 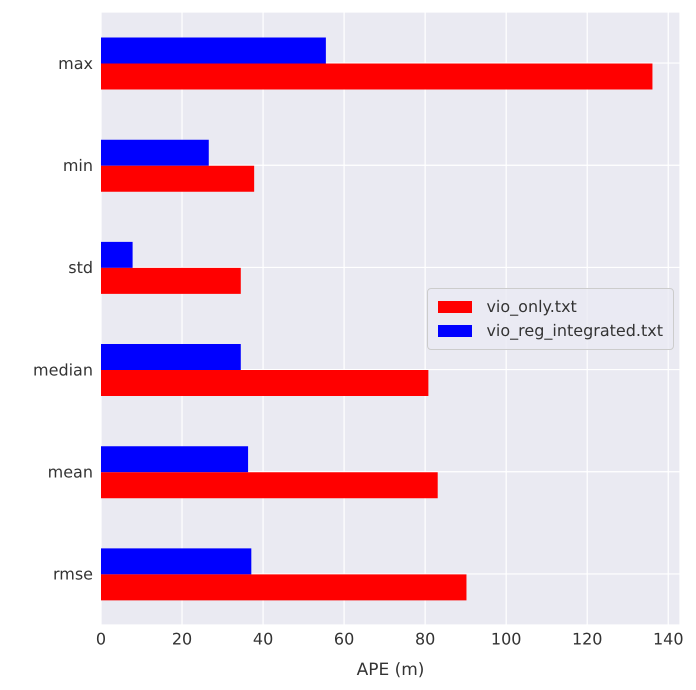 I want to click on x-axis-title: APE (m), so click(x=390, y=670).